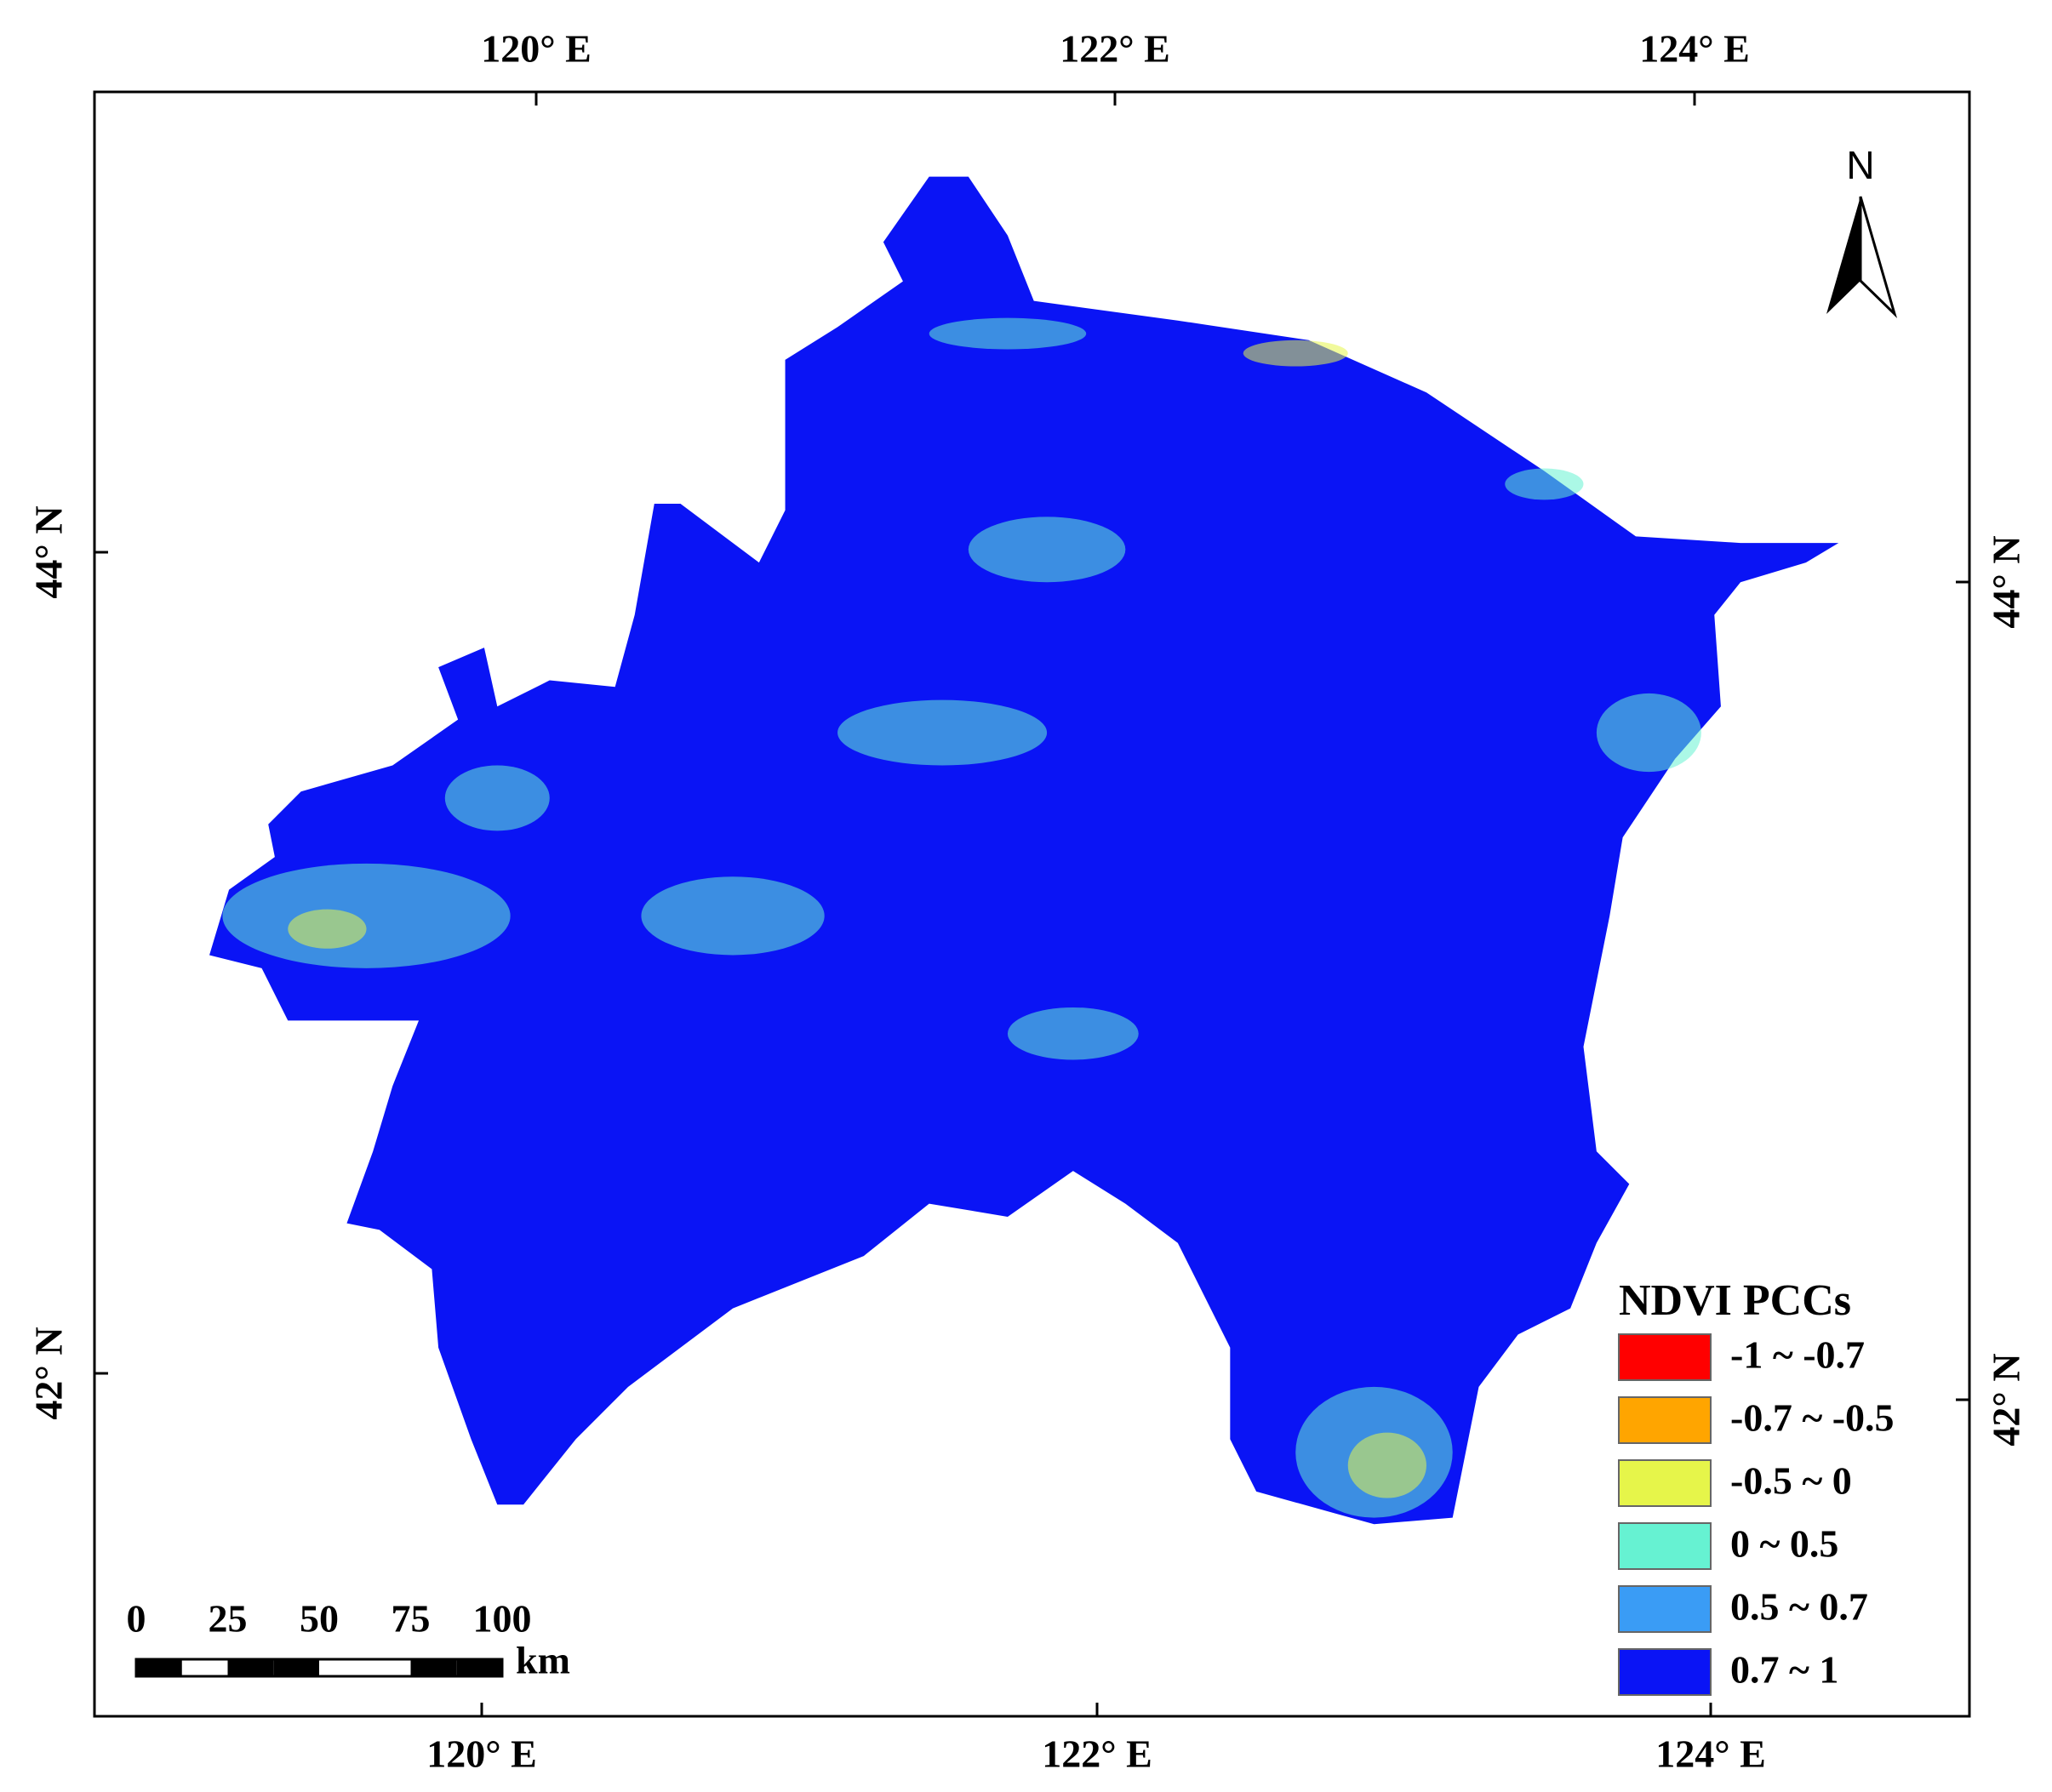 The image size is (2052, 1792). Describe the element at coordinates (1798, 1355) in the screenshot. I see `legend-label: -1 ~ -0.7` at that location.